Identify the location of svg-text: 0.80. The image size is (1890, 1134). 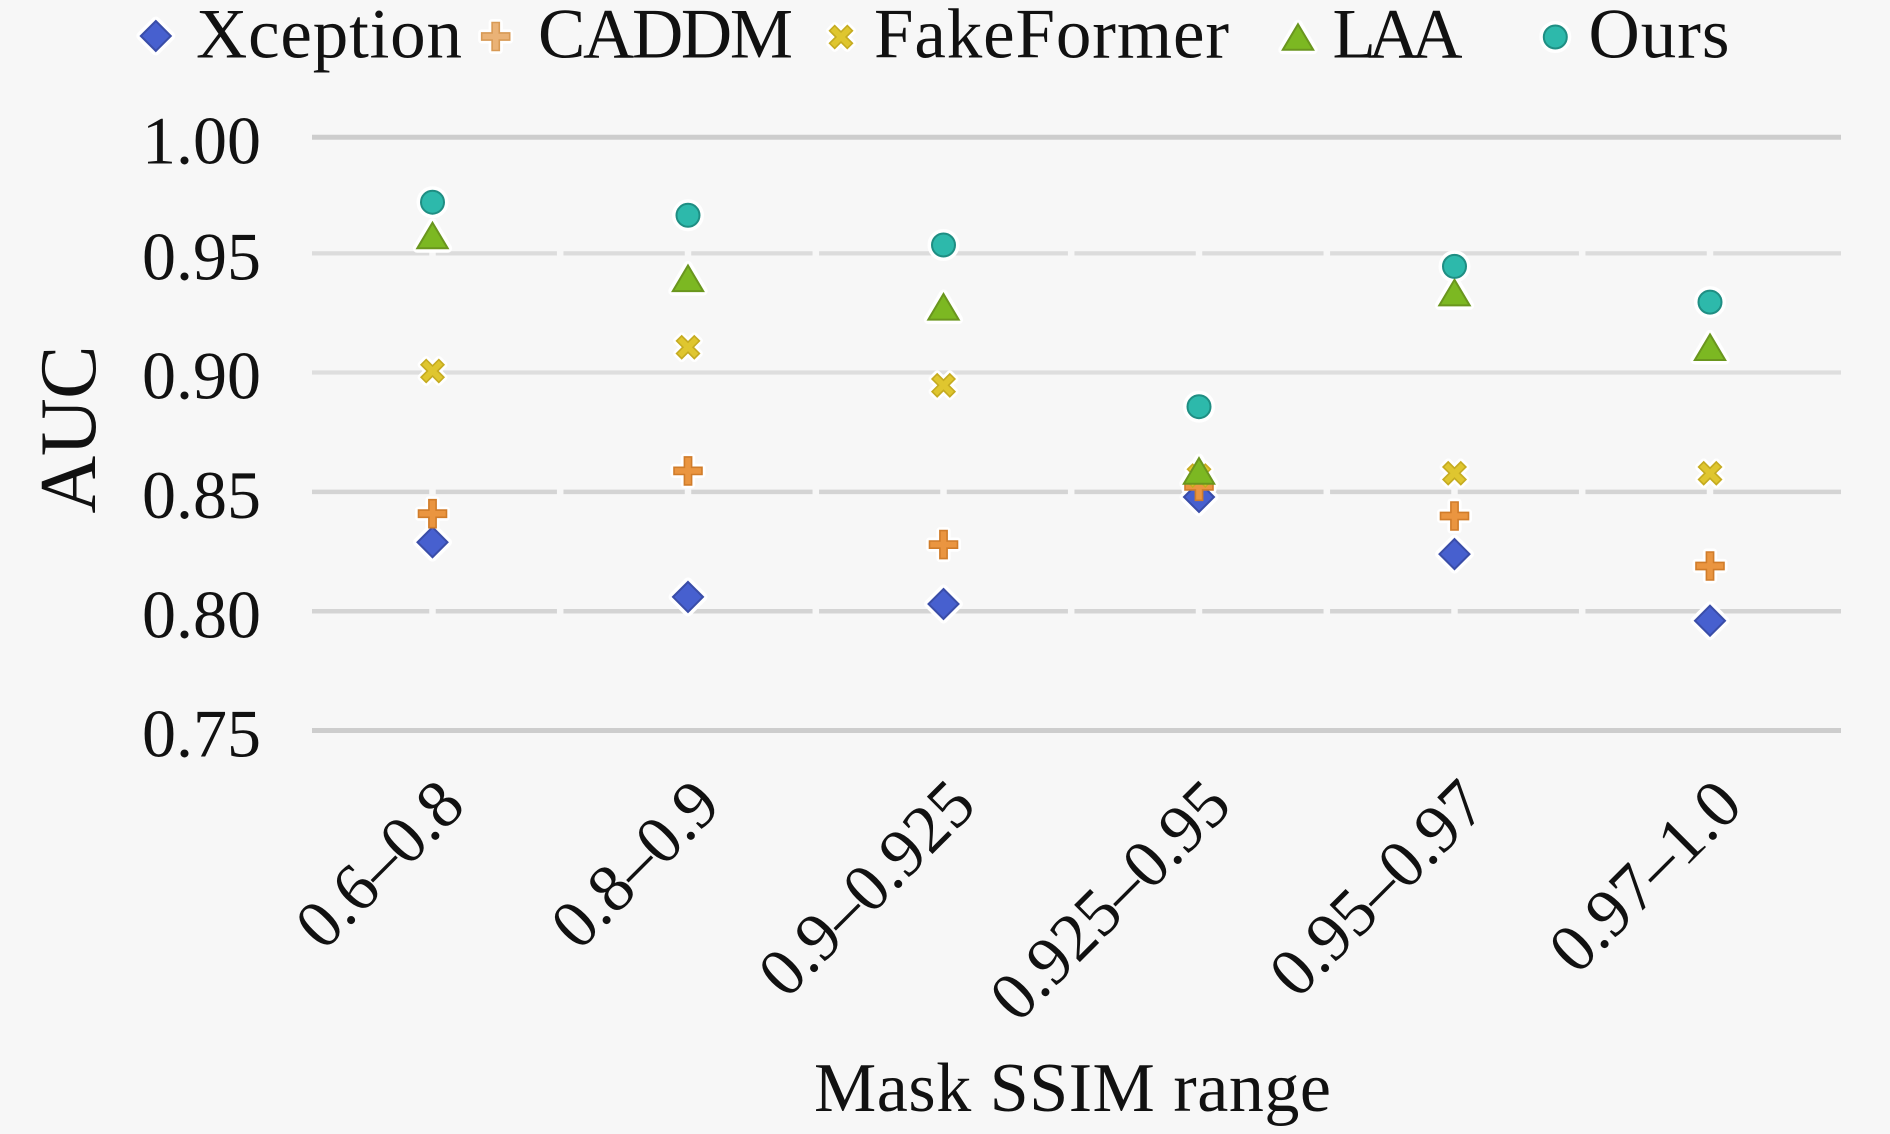
(201, 614).